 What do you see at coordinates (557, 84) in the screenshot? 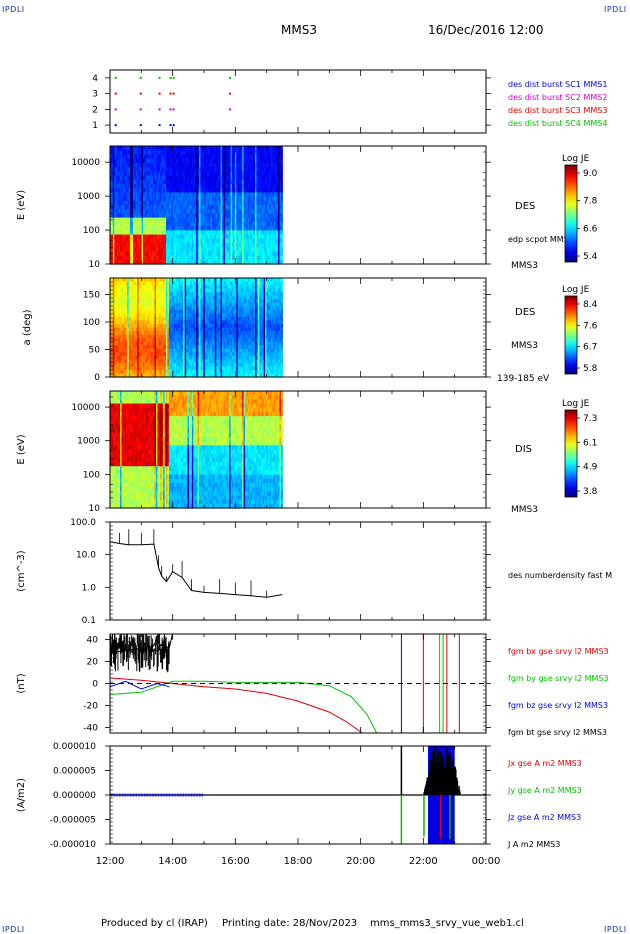
I see `burst-legend-0: des dist burst SC1 MMS1` at bounding box center [557, 84].